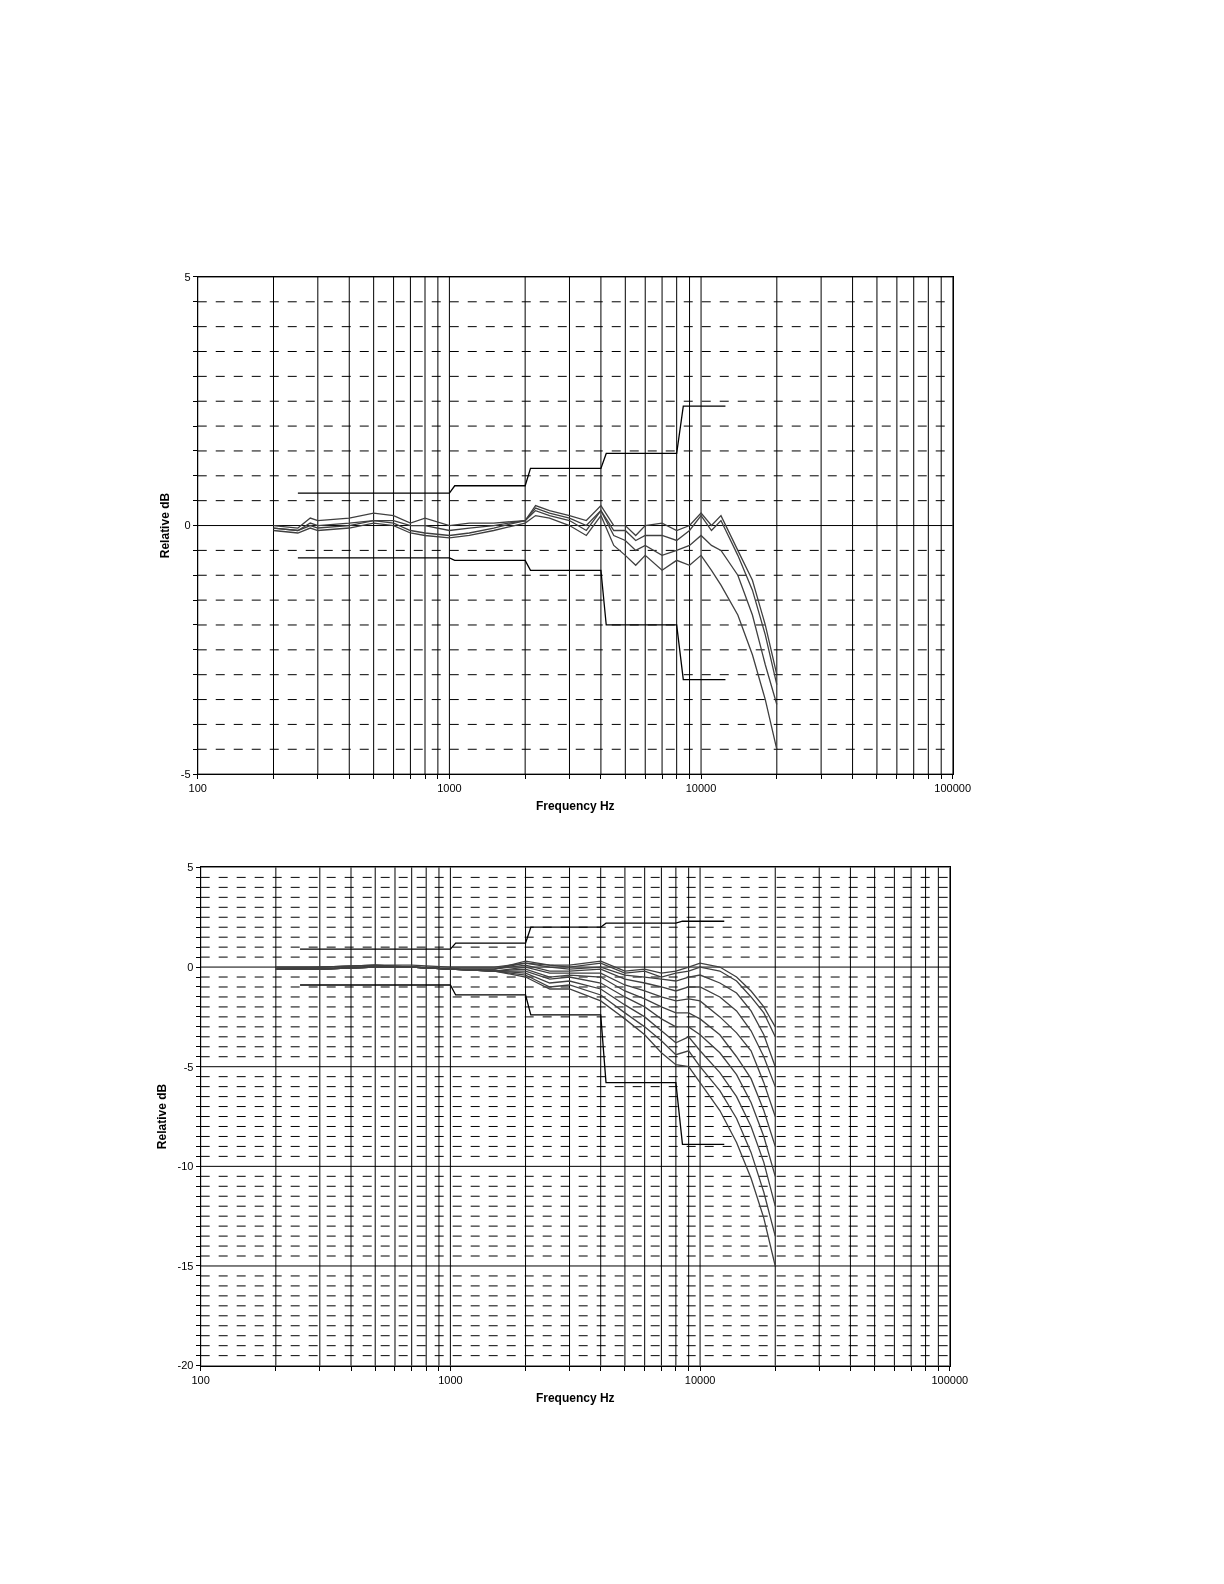  What do you see at coordinates (185, 1365) in the screenshot?
I see `y-tick-label: -20` at bounding box center [185, 1365].